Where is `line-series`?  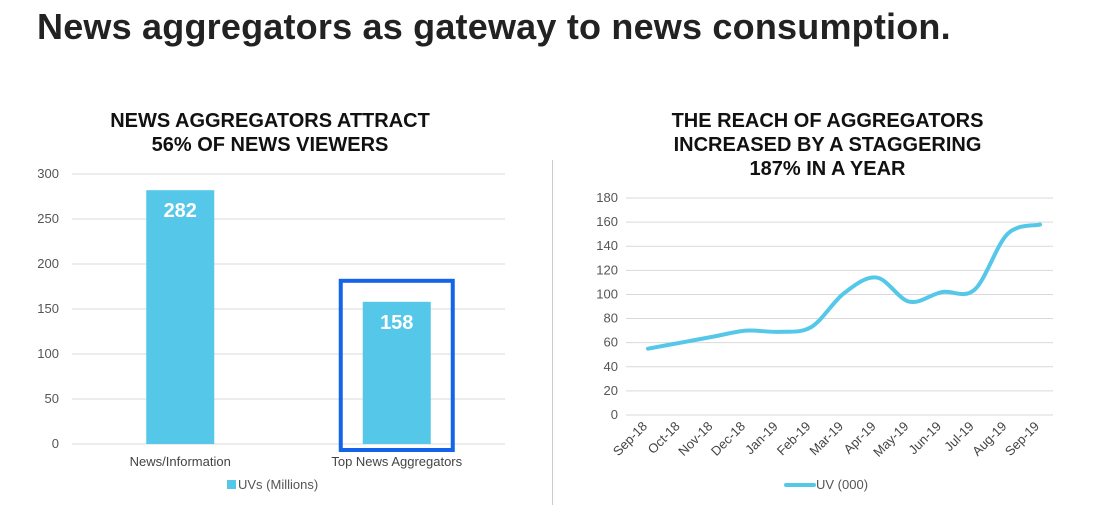 line-series is located at coordinates (844, 286).